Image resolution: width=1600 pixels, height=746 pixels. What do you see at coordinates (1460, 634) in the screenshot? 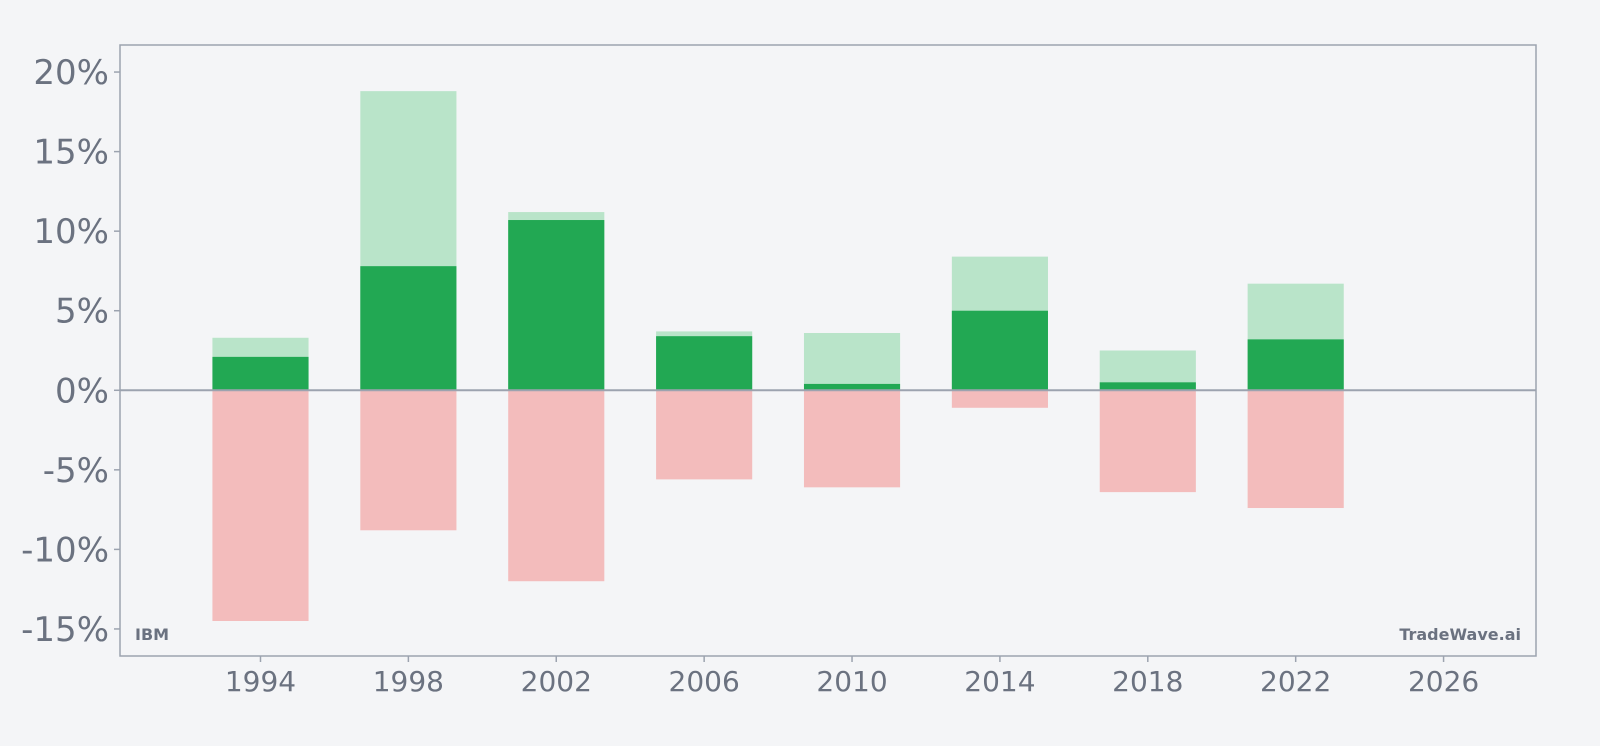
I see `brand-watermark: TradeWave.ai` at bounding box center [1460, 634].